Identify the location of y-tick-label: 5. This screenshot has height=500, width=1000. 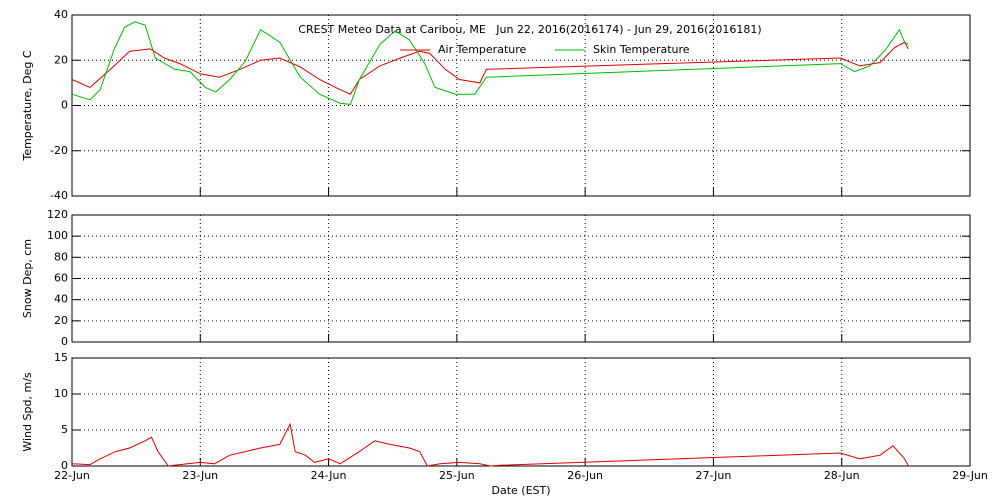
(64, 429).